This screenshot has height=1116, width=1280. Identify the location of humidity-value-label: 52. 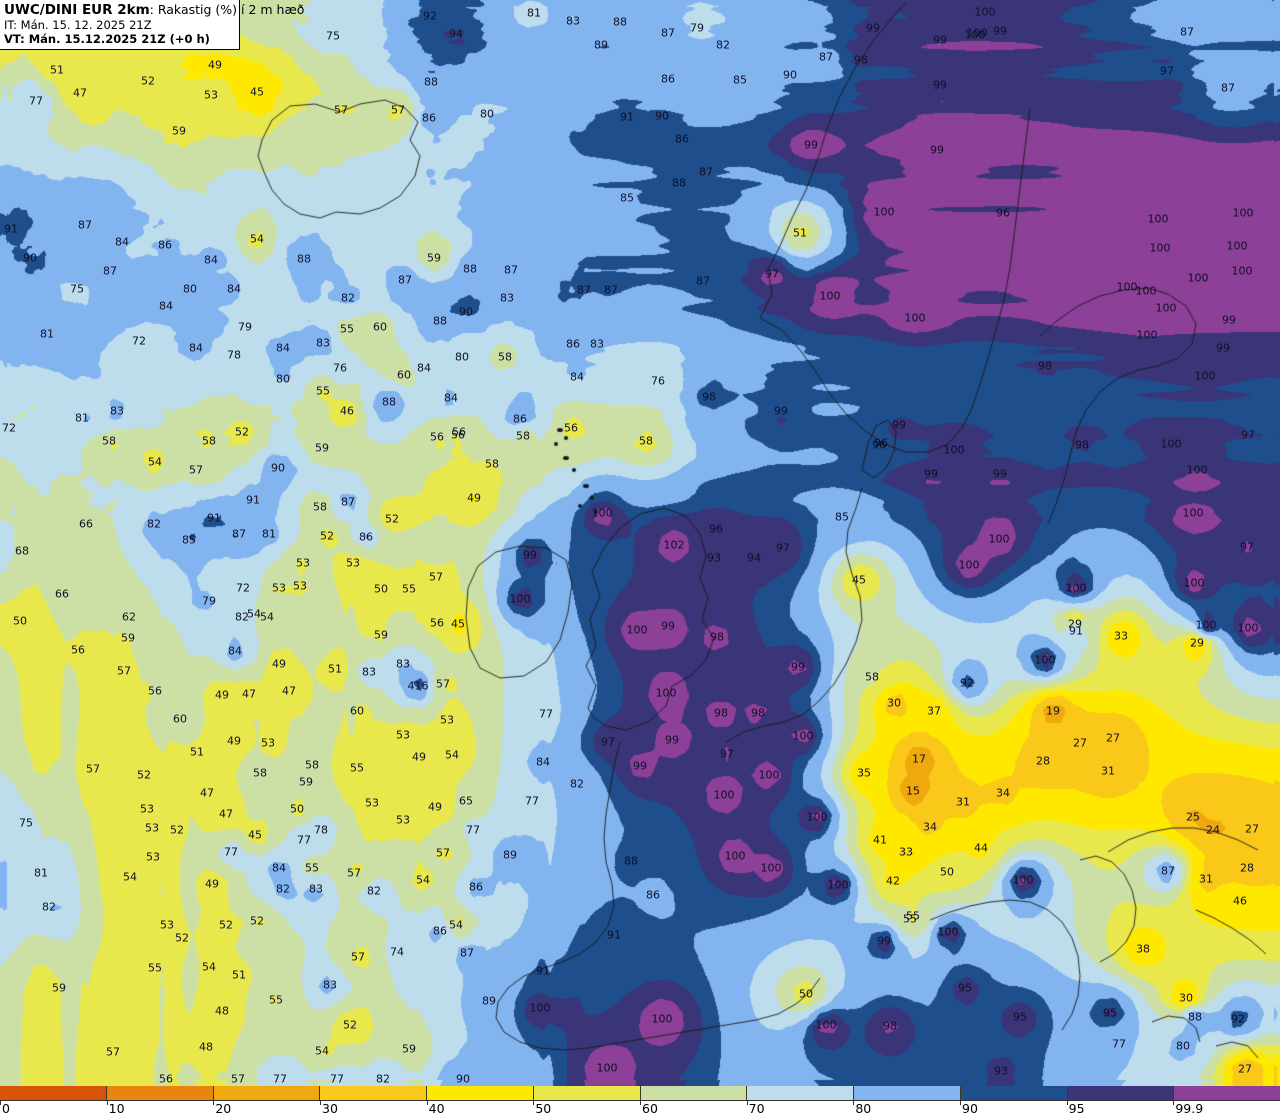
(226, 925).